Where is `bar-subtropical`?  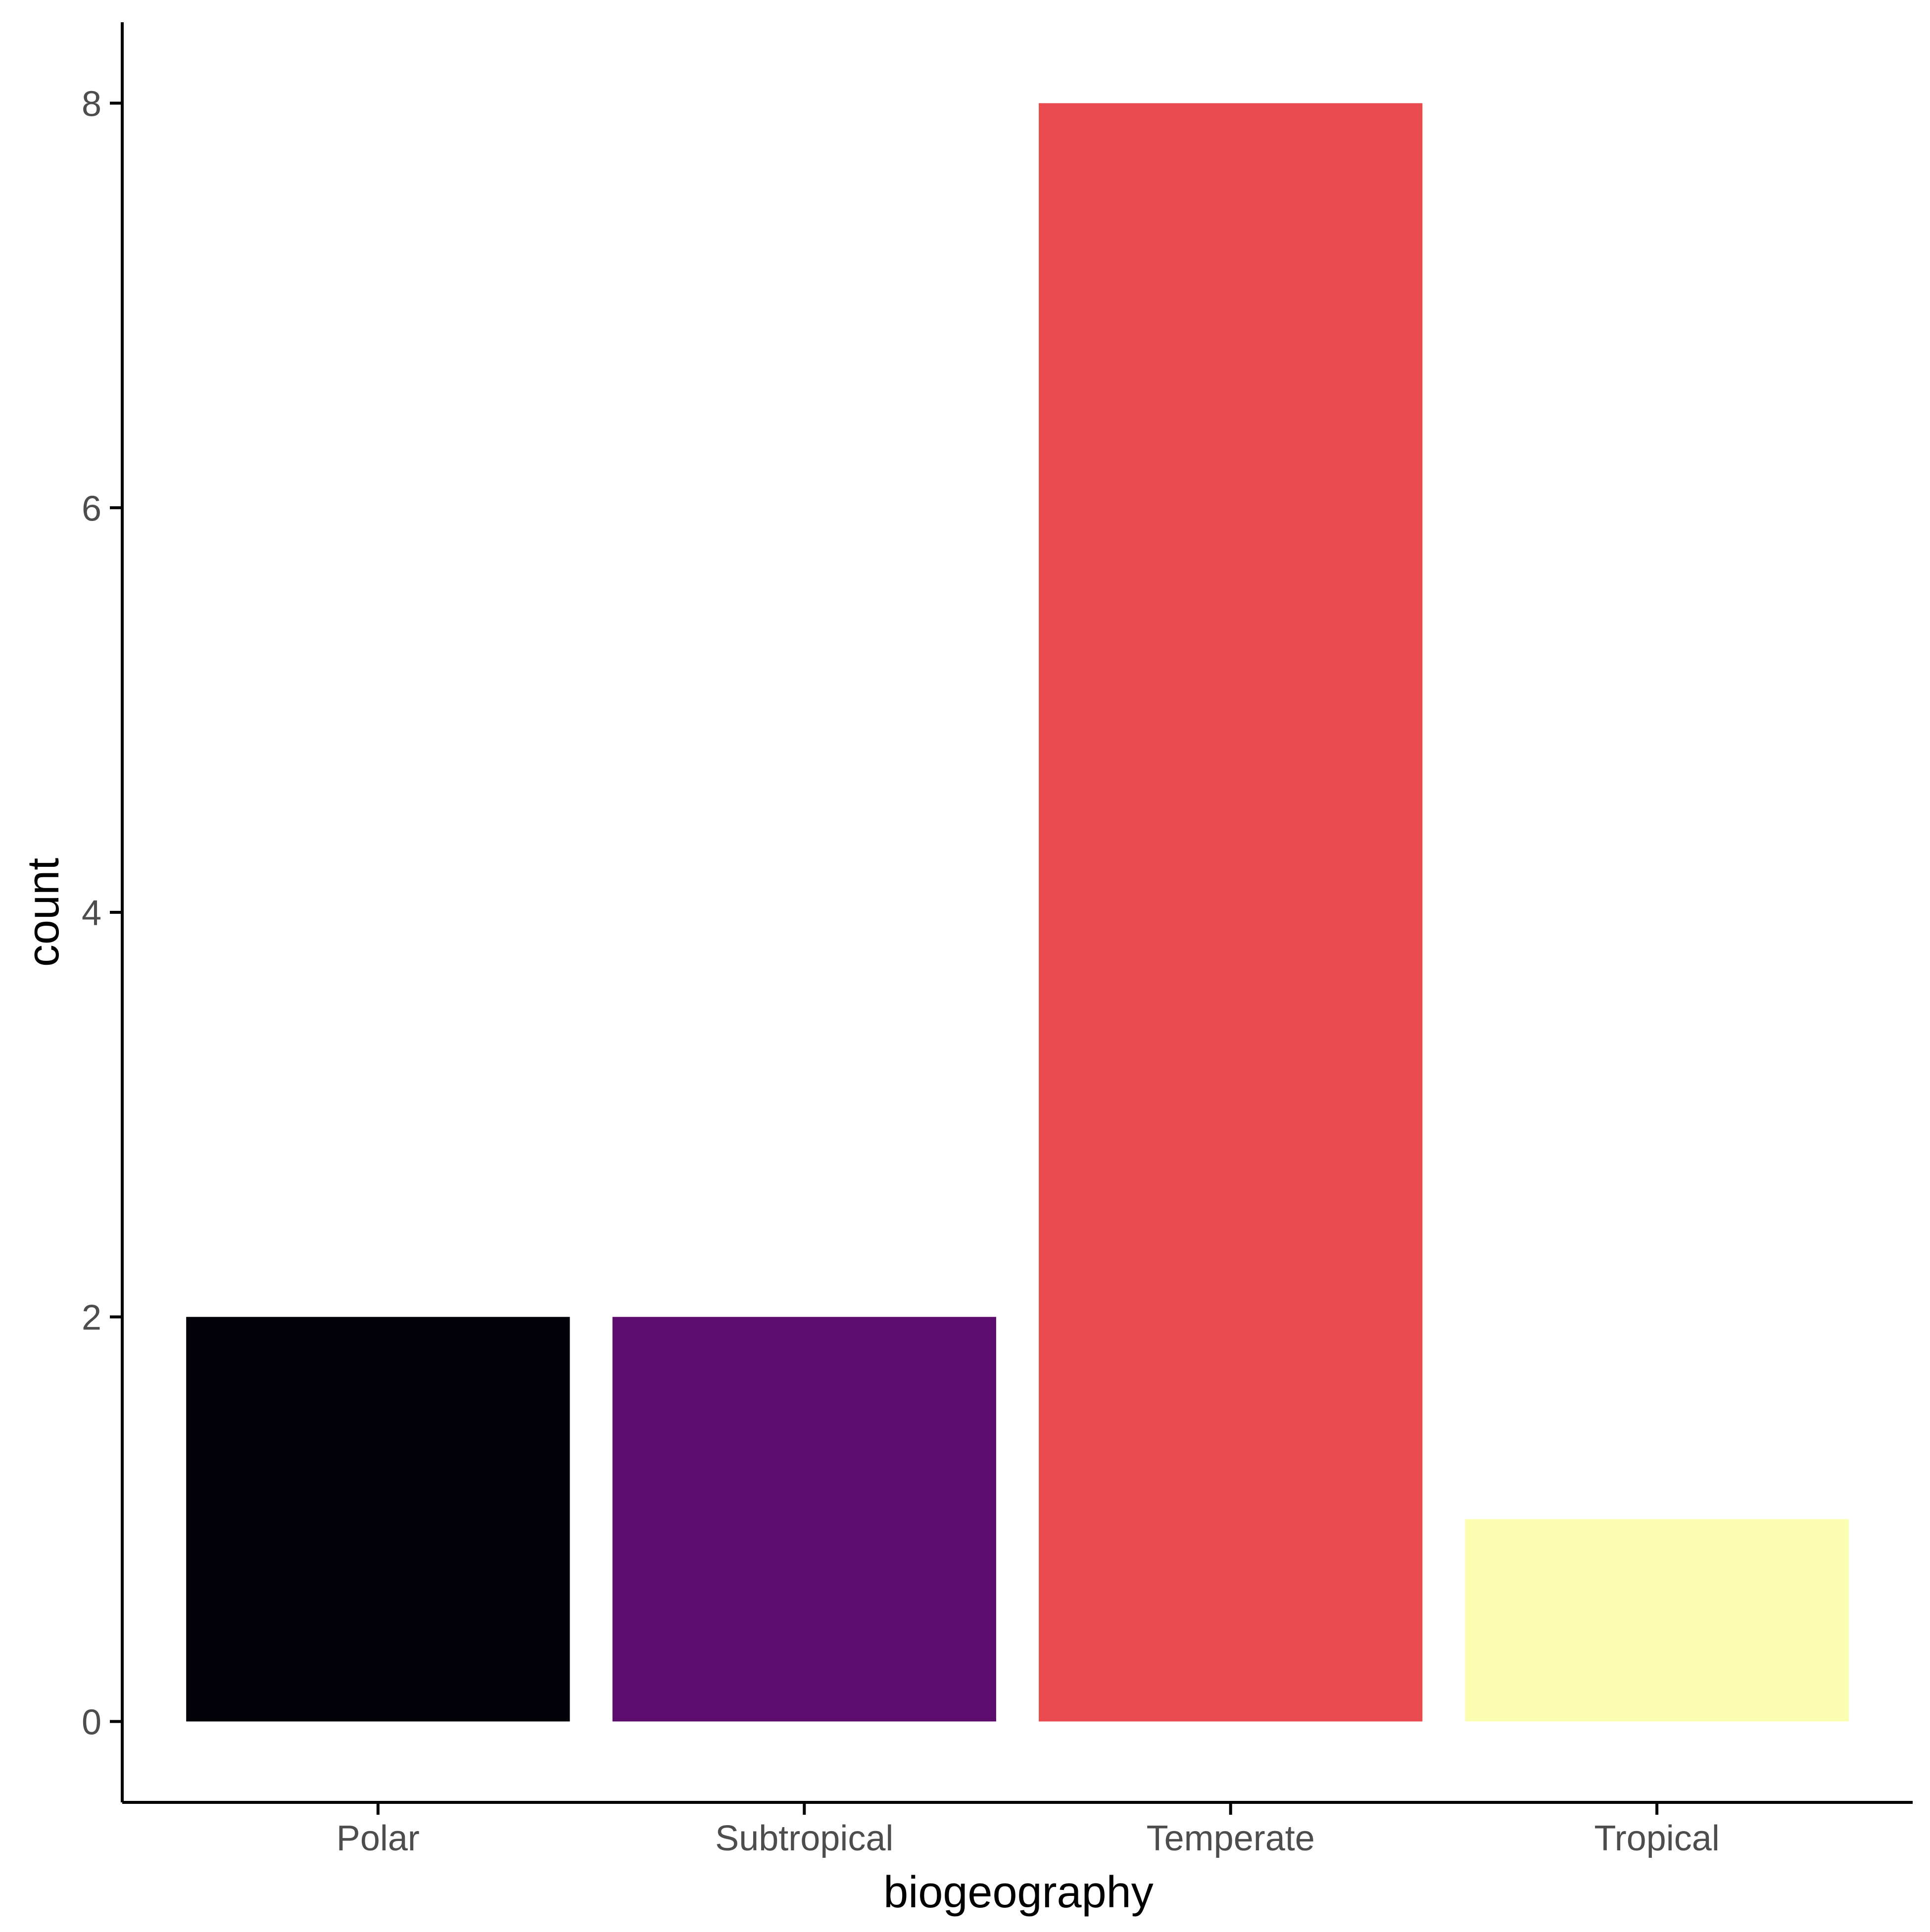
bar-subtropical is located at coordinates (804, 1519).